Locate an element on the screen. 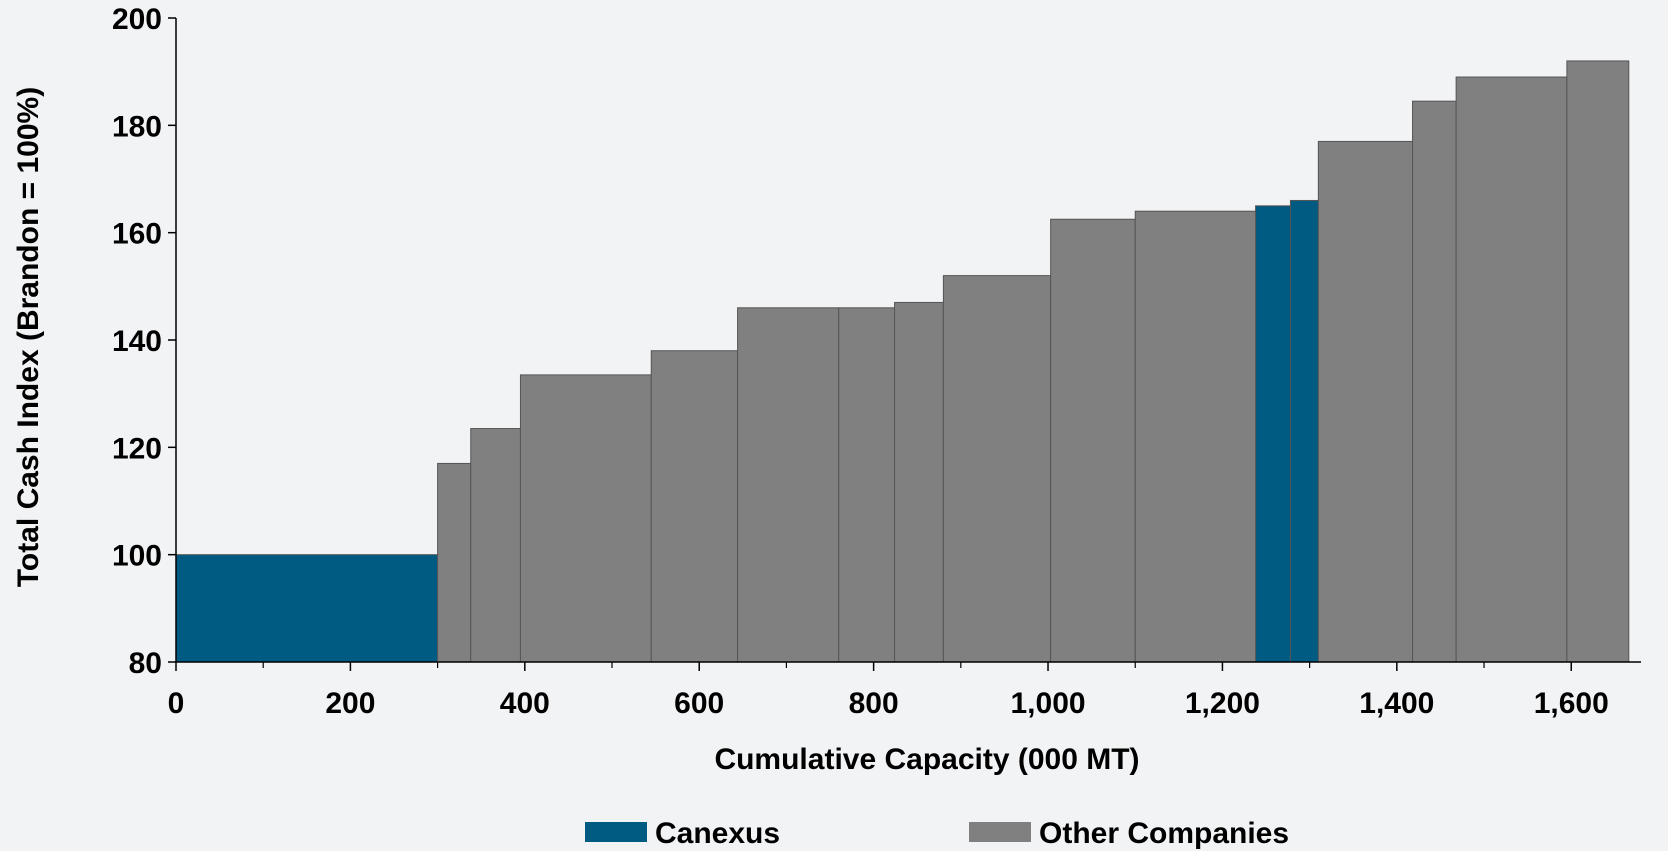  y-tick-label-160: 160 is located at coordinates (137, 234).